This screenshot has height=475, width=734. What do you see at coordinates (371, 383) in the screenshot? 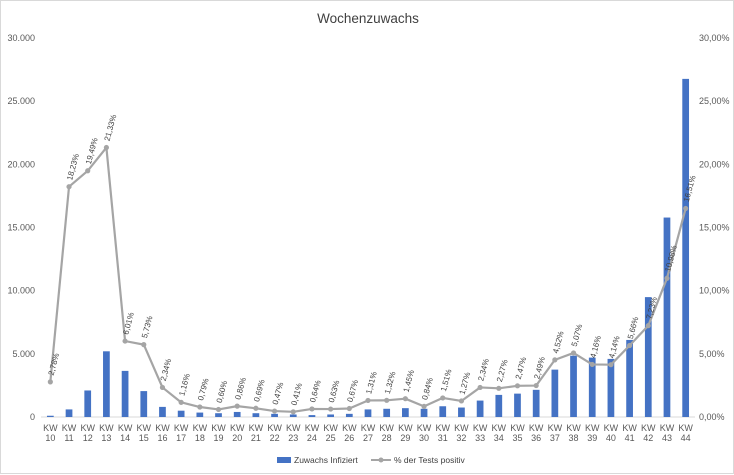
I see `line-data-label: 1,31%` at bounding box center [371, 383].